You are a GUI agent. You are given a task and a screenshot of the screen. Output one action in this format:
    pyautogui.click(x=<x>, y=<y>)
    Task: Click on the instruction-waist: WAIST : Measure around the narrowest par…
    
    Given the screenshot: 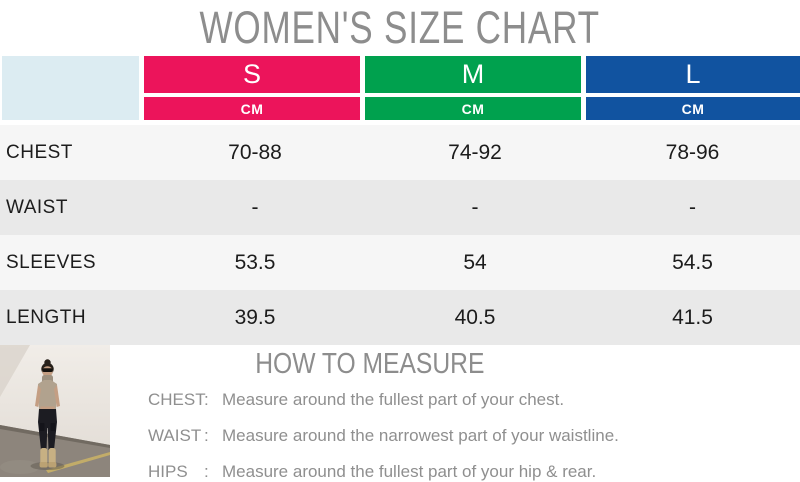 What is the action you would take?
    pyautogui.click(x=455, y=436)
    